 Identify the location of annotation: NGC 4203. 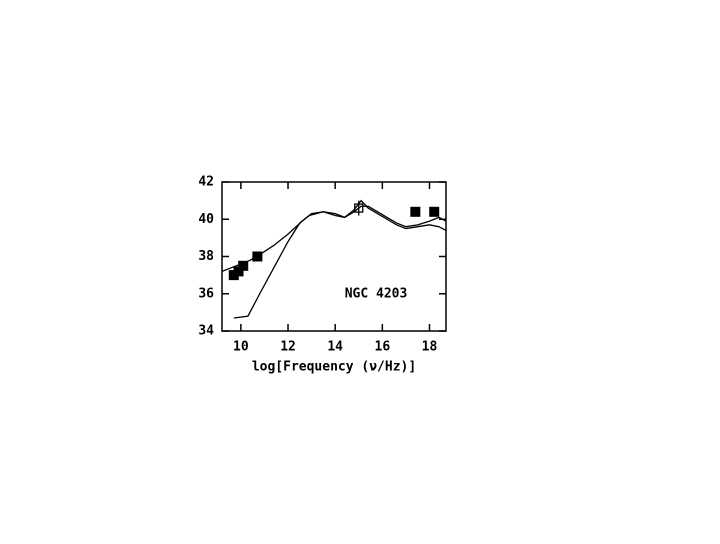
(376, 294).